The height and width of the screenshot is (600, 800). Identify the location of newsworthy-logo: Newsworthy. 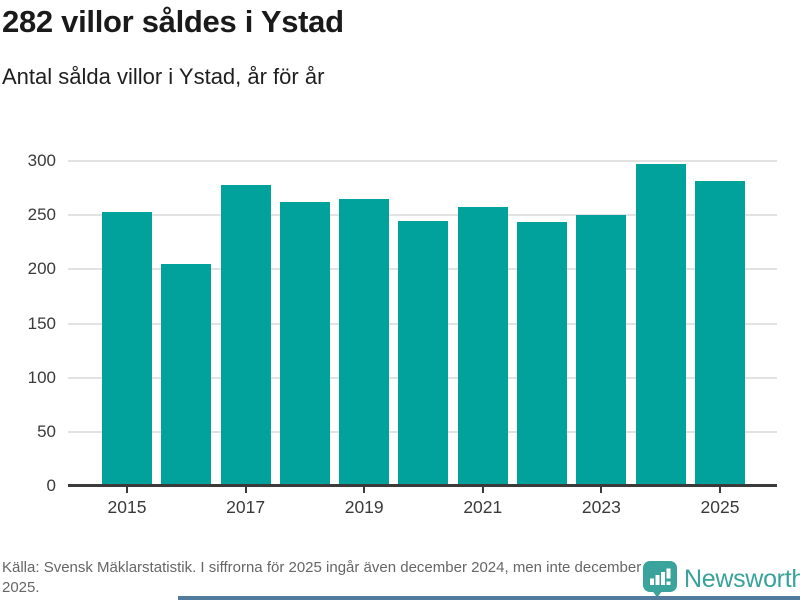
(721, 579).